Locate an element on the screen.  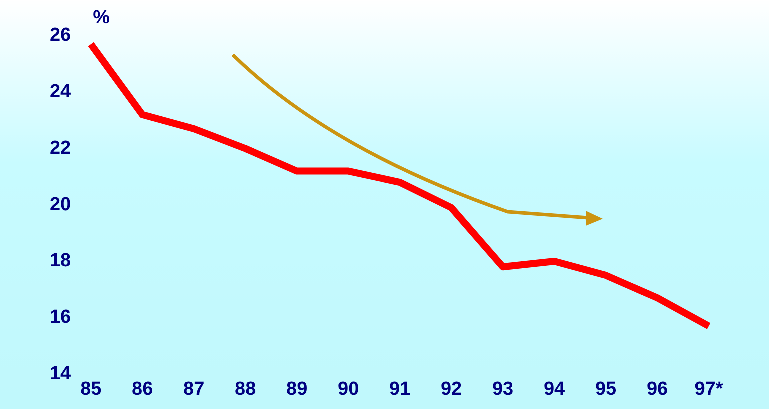
y-axis-title: % is located at coordinates (101, 18).